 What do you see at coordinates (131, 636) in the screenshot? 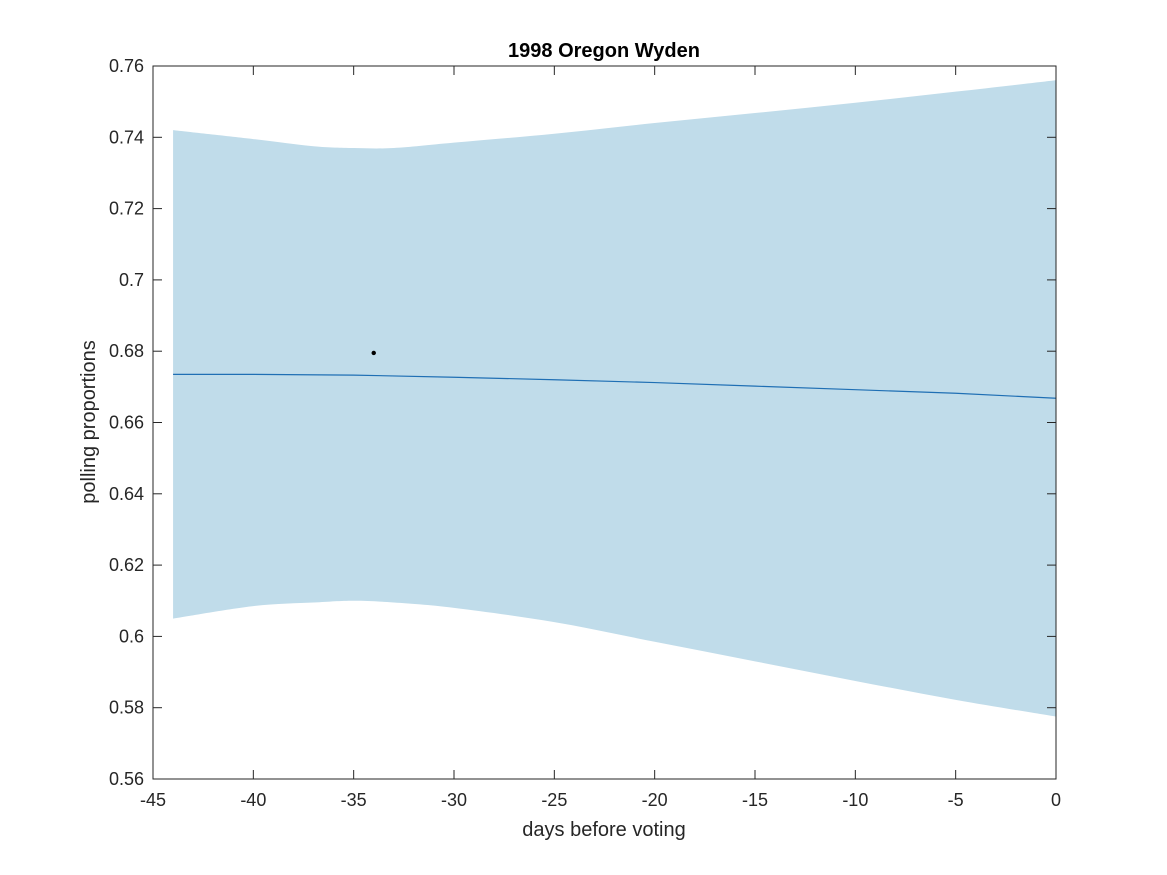
I see `y-tick-label: 0.6` at bounding box center [131, 636].